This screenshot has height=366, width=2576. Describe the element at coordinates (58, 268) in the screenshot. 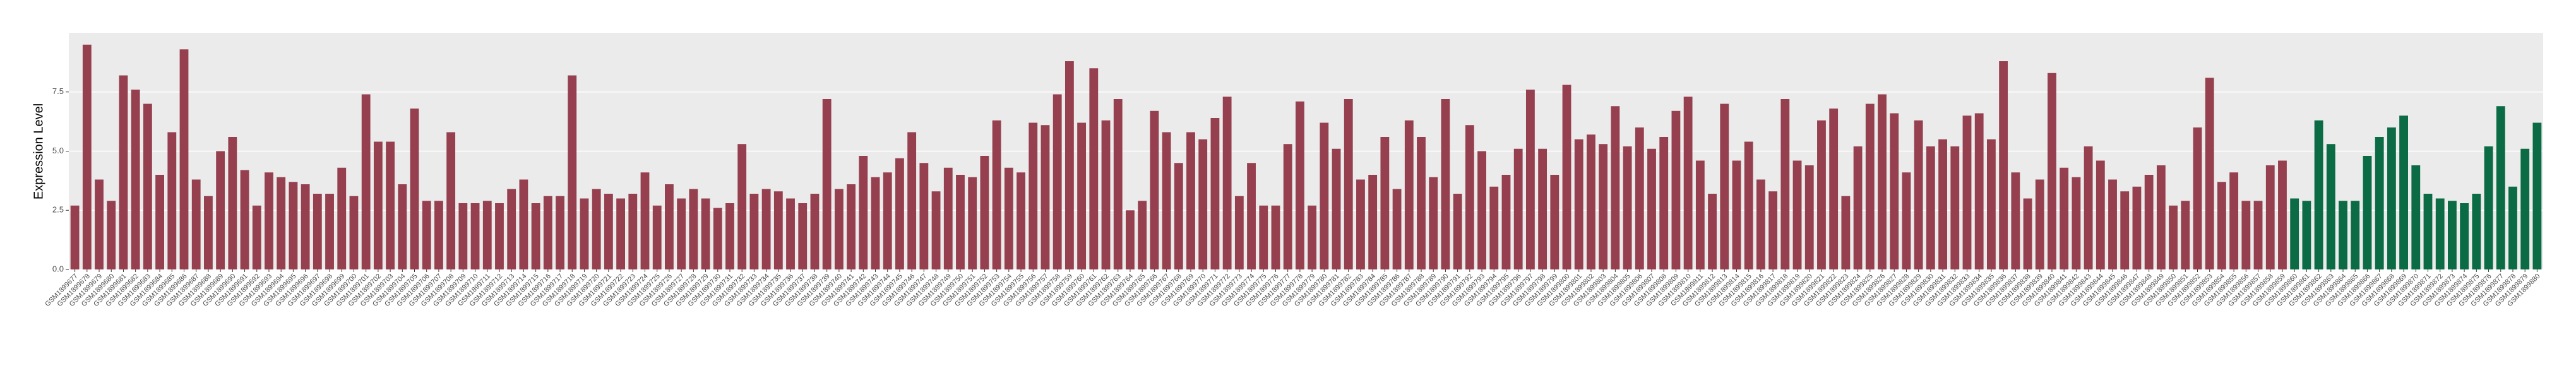

I see `y-tick-label: 0.0` at that location.